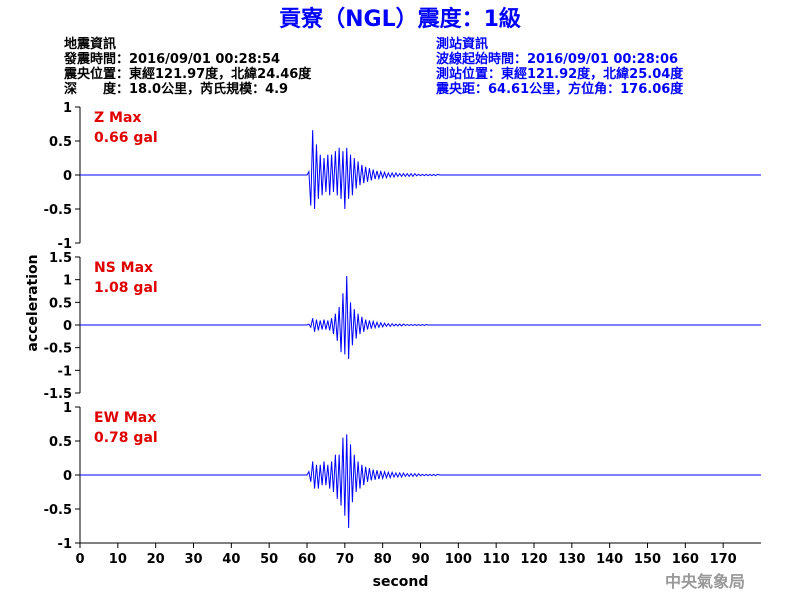 This screenshot has height=600, width=800. What do you see at coordinates (117, 118) in the screenshot?
I see `annotation: Z Max` at bounding box center [117, 118].